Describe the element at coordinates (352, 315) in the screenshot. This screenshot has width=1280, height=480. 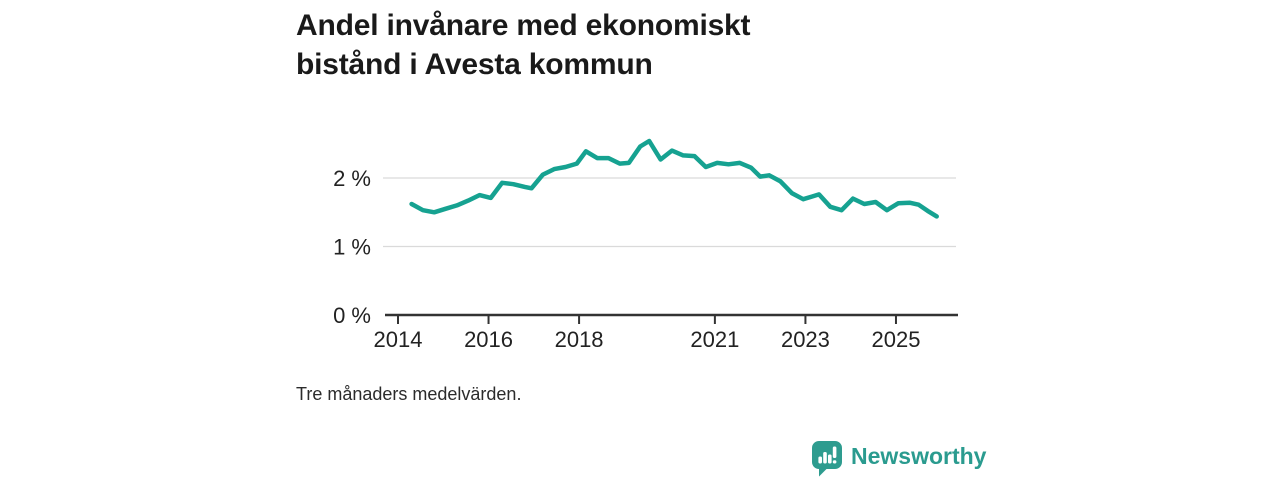
I see `y-axis-label: 0 %` at that location.